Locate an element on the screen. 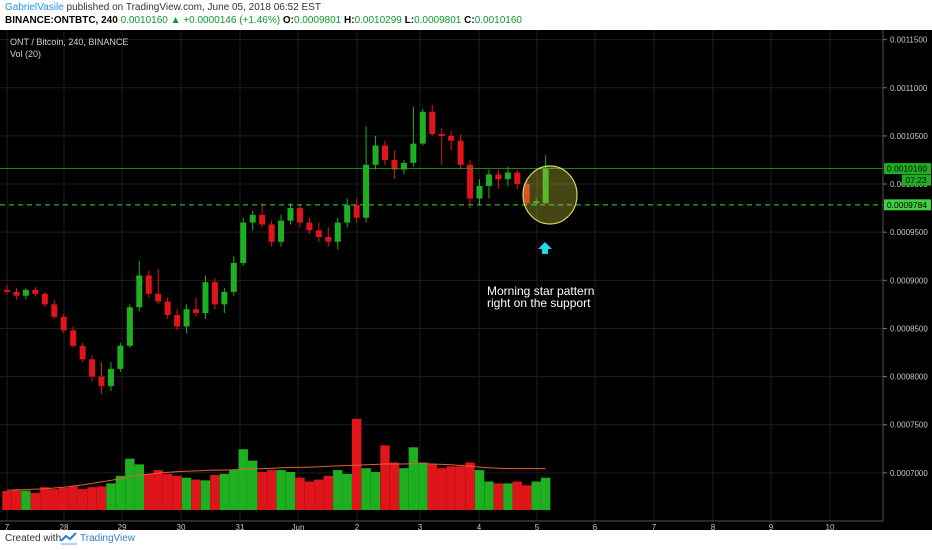  time-axis: 7 28 29 30 31 Jun 2 3 4 5 6 7 8 9 10 is located at coordinates (420, 526).